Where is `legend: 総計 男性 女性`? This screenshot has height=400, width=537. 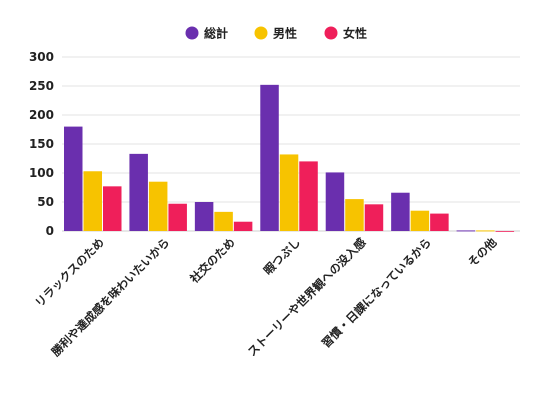 legend: 総計 男性 女性 is located at coordinates (276, 33).